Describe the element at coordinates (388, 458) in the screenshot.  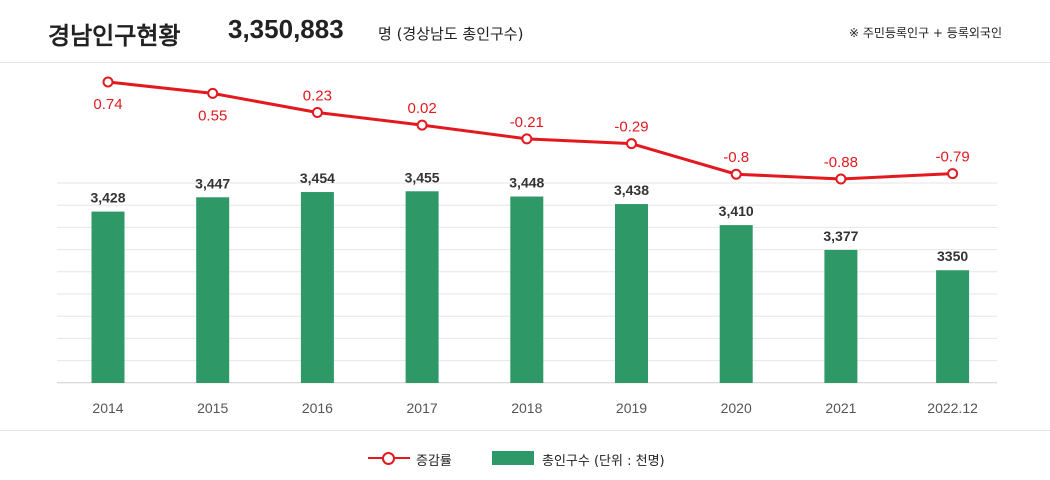
I see `legend-line-marker` at that location.